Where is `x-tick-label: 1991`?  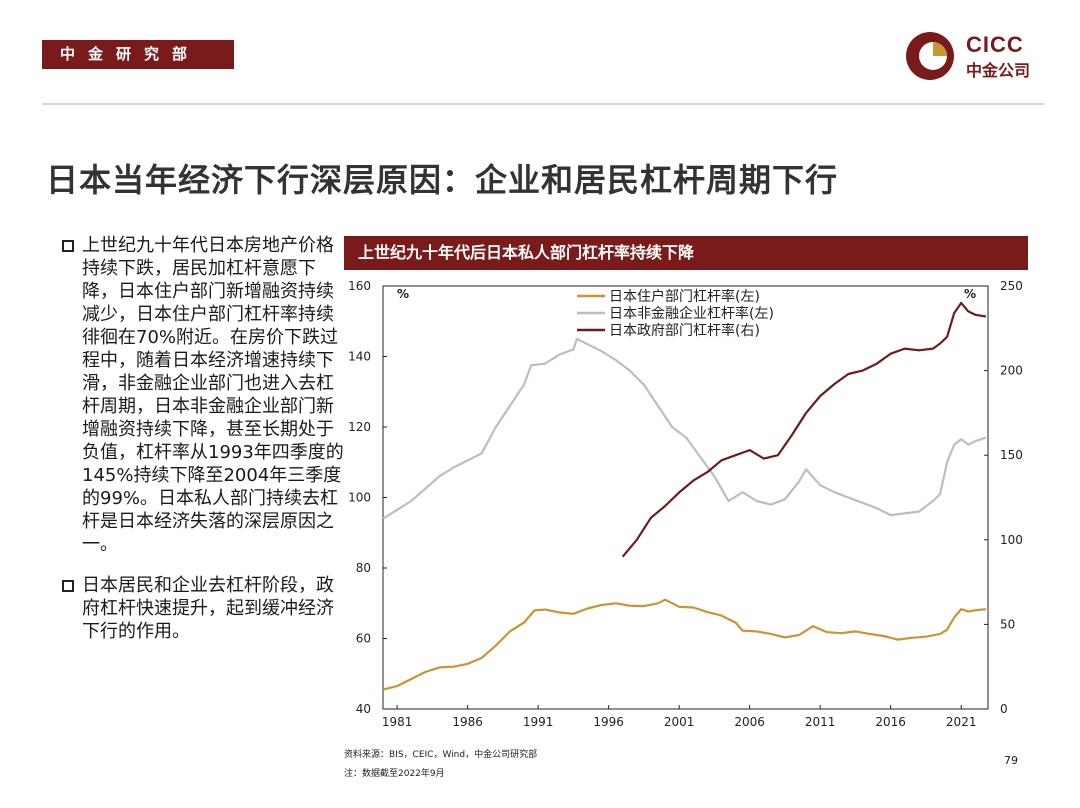 x-tick-label: 1991 is located at coordinates (538, 722).